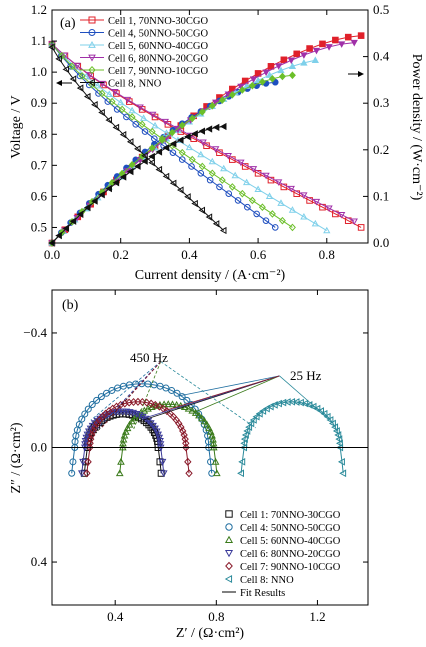  What do you see at coordinates (290, 528) in the screenshot?
I see `b-legend-label: Cell 4: 50NNO-50CGO` at bounding box center [290, 528].